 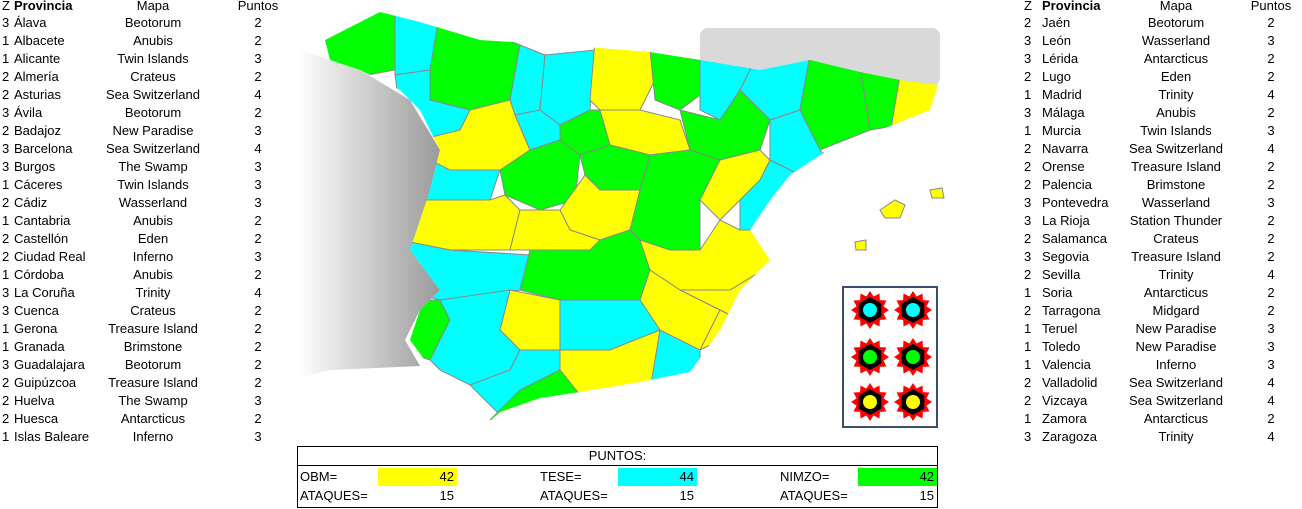 I want to click on provincia-cell: Valencia, so click(x=1066, y=364).